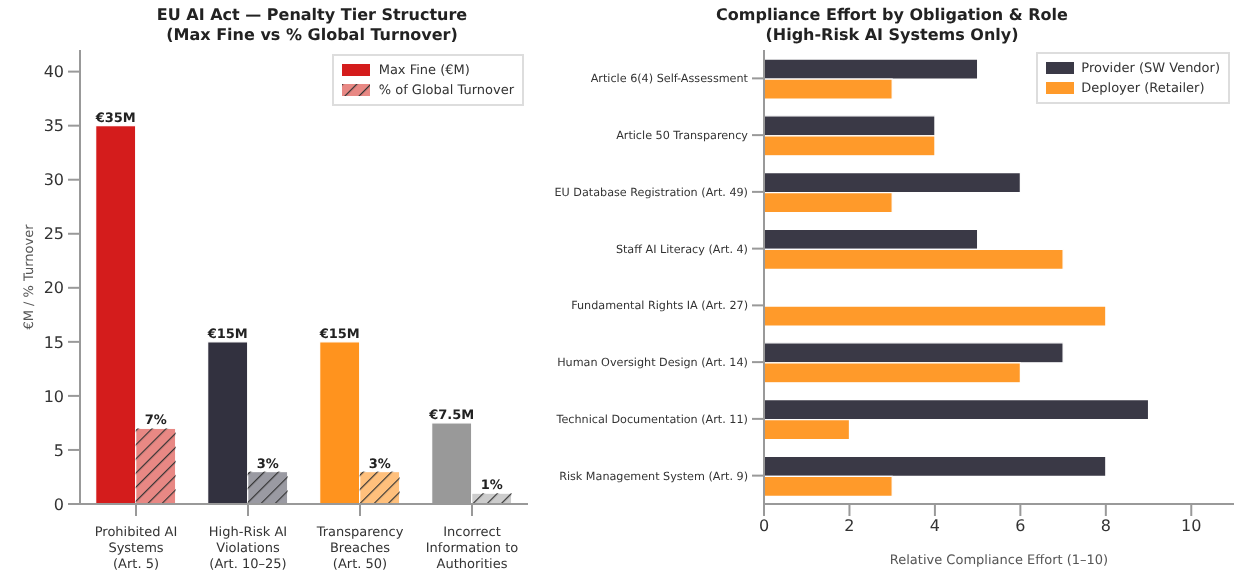  Describe the element at coordinates (53, 342) in the screenshot. I see `y-tick-label: 15` at that location.